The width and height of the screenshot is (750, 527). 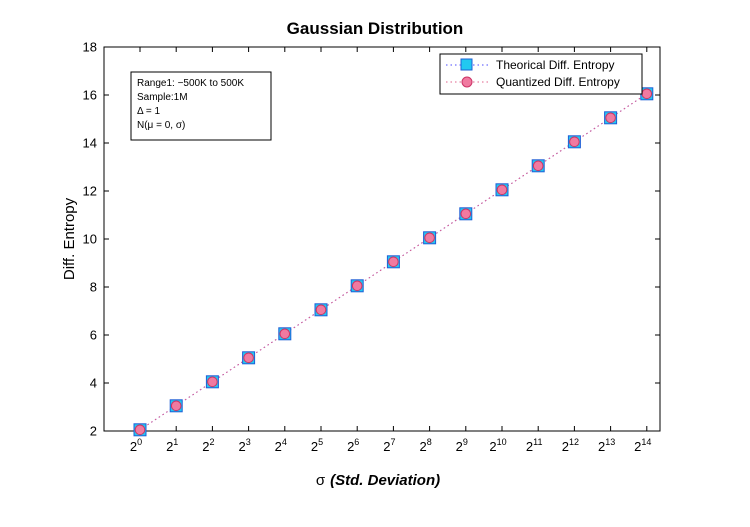 I want to click on annotation-line-1: Range1: −500K to 500K, so click(x=190, y=83).